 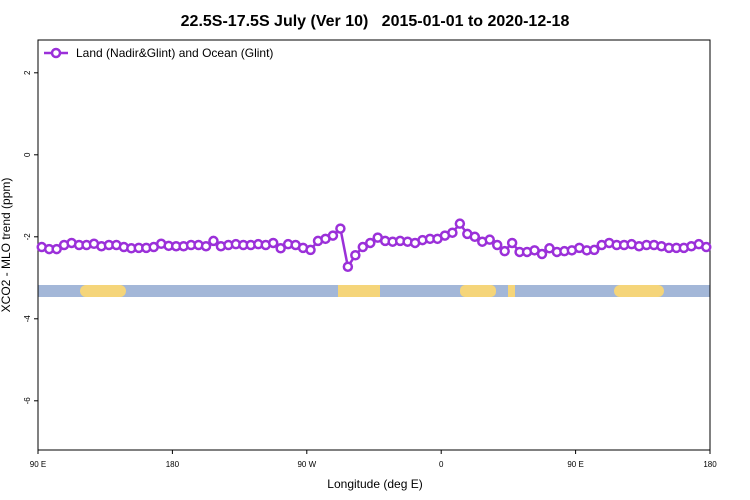 I want to click on y-tick-label: -6, so click(x=27, y=401).